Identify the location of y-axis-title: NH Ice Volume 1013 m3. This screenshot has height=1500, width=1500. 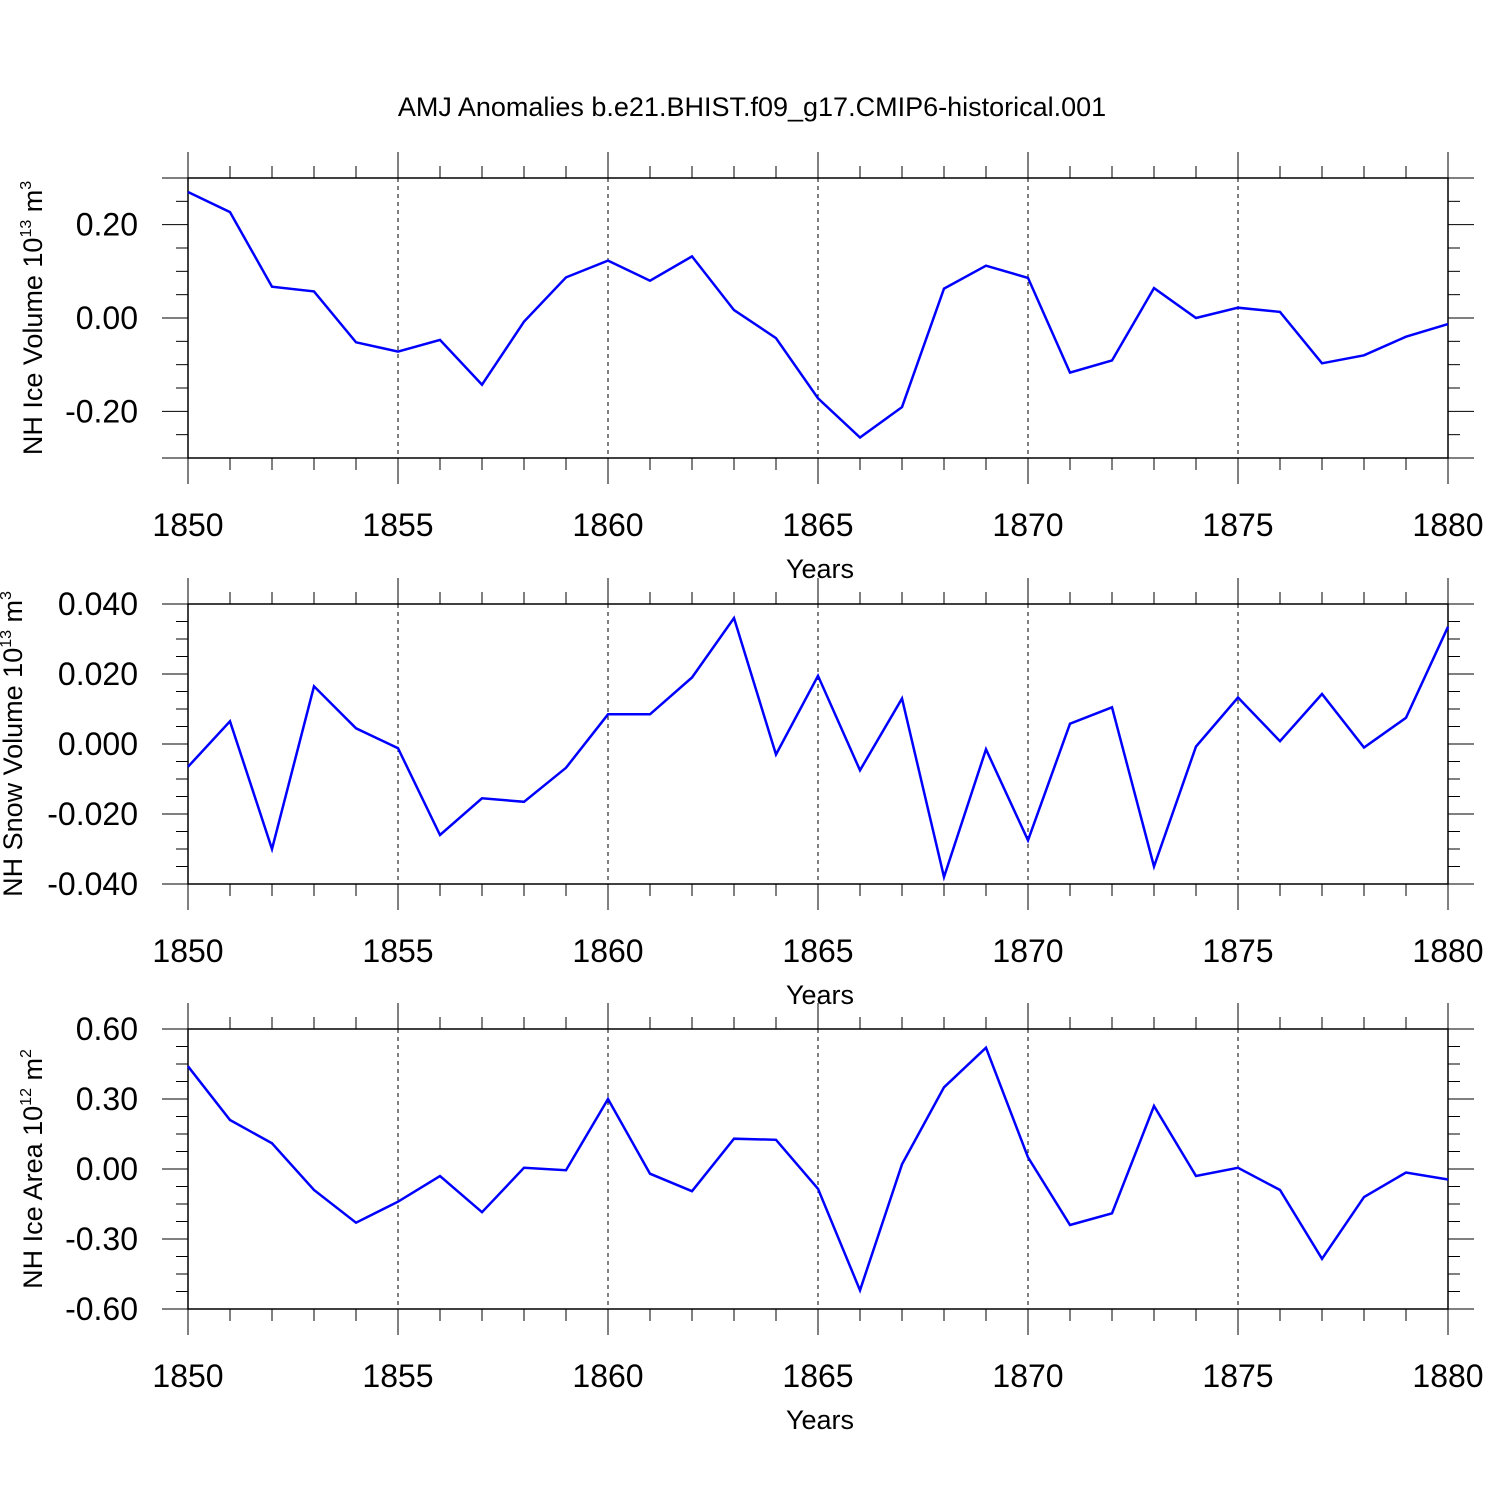
(33, 318).